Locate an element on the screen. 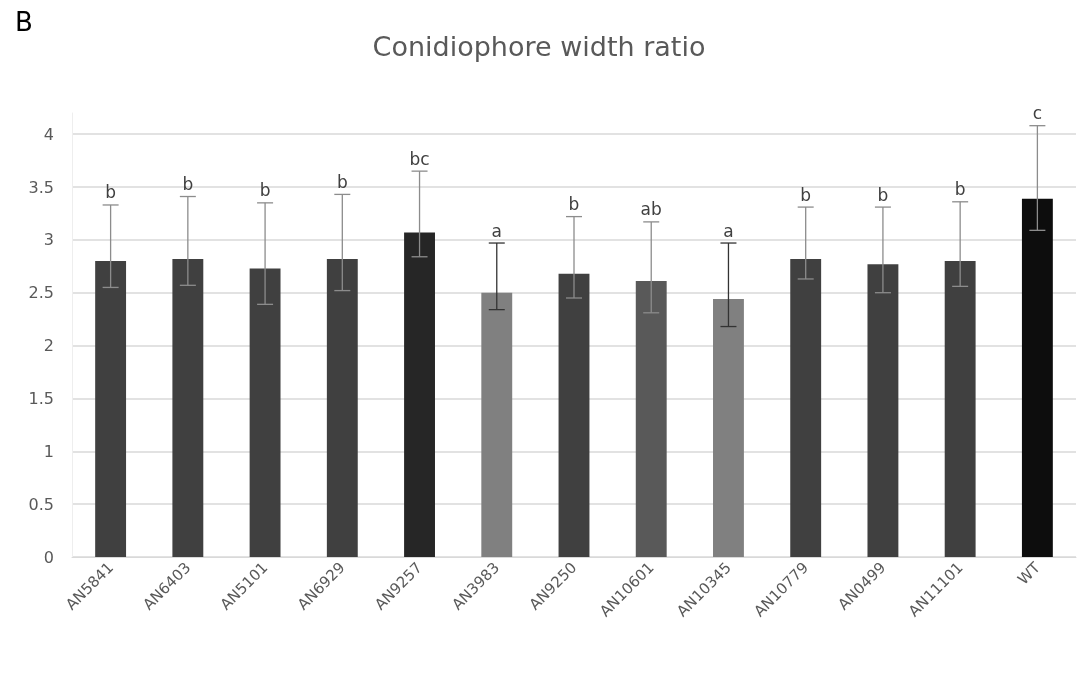  y-tick-label: 2 is located at coordinates (48, 346).